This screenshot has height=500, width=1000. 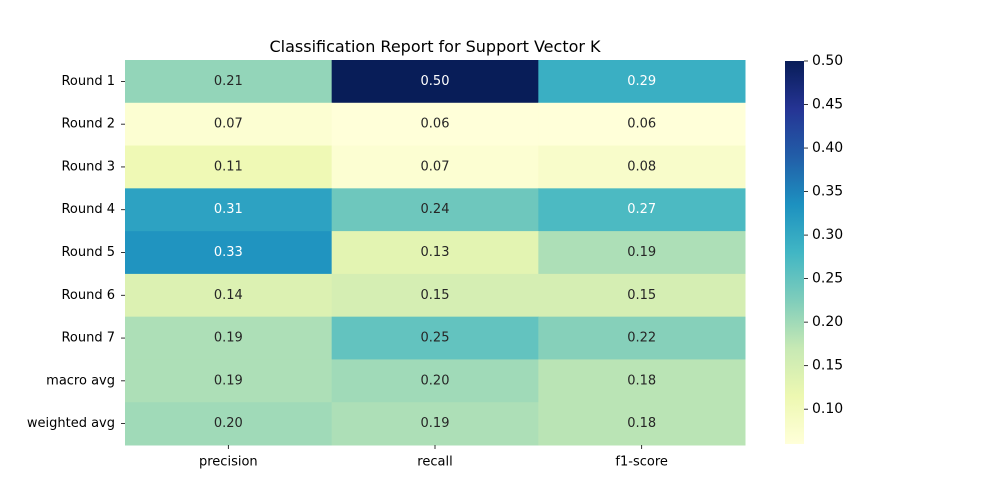 I want to click on cell-value-label: 0.08, so click(x=641, y=166).